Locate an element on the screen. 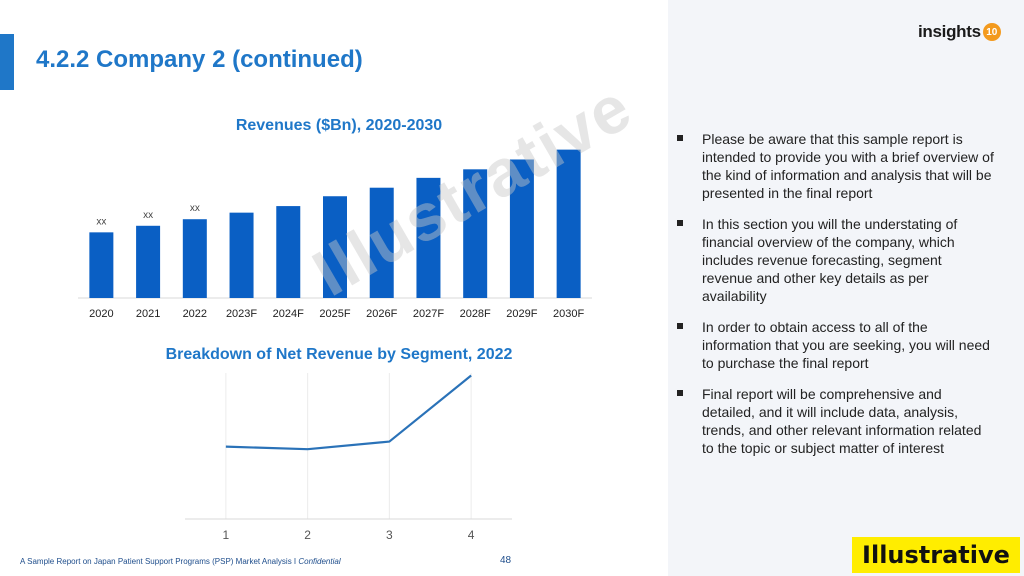 Image resolution: width=1024 pixels, height=576 pixels. x-tick-label: 2022 is located at coordinates (195, 314).